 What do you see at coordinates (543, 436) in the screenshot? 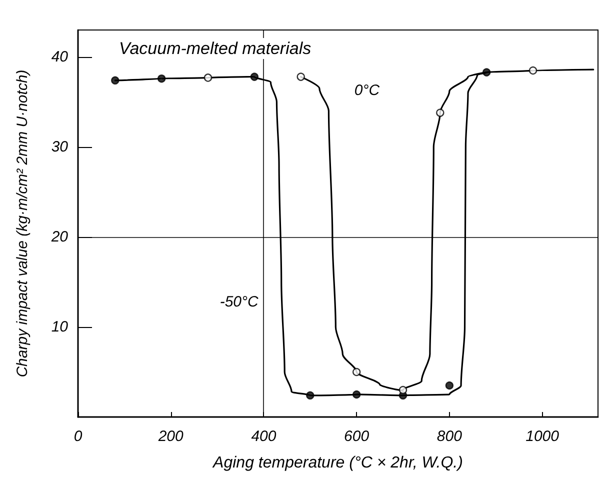
I see `x-tick-label: 1000` at bounding box center [543, 436].